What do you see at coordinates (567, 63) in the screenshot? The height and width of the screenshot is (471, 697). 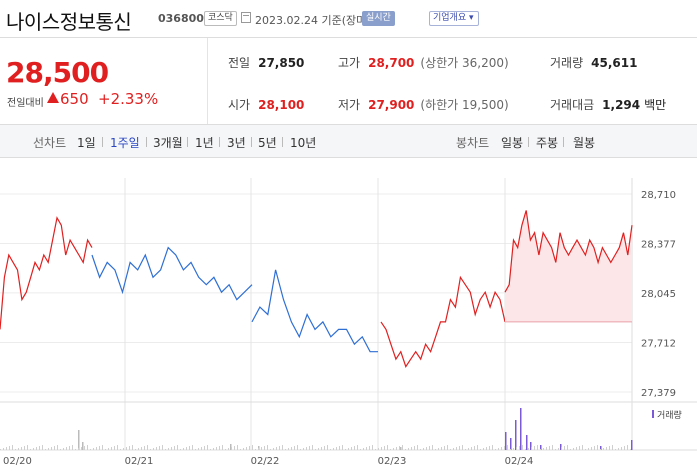 I see `stat-label: 거래량` at bounding box center [567, 63].